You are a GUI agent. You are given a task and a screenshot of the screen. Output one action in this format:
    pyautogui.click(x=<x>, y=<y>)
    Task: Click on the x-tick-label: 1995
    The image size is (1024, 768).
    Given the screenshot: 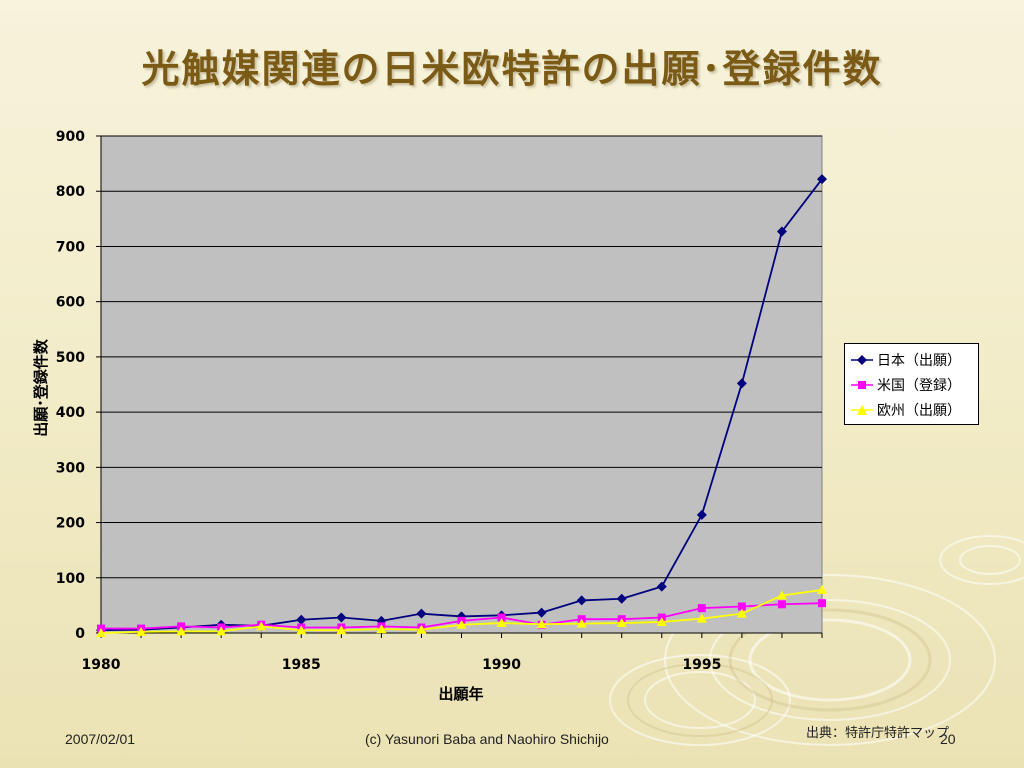 What is the action you would take?
    pyautogui.click(x=701, y=665)
    